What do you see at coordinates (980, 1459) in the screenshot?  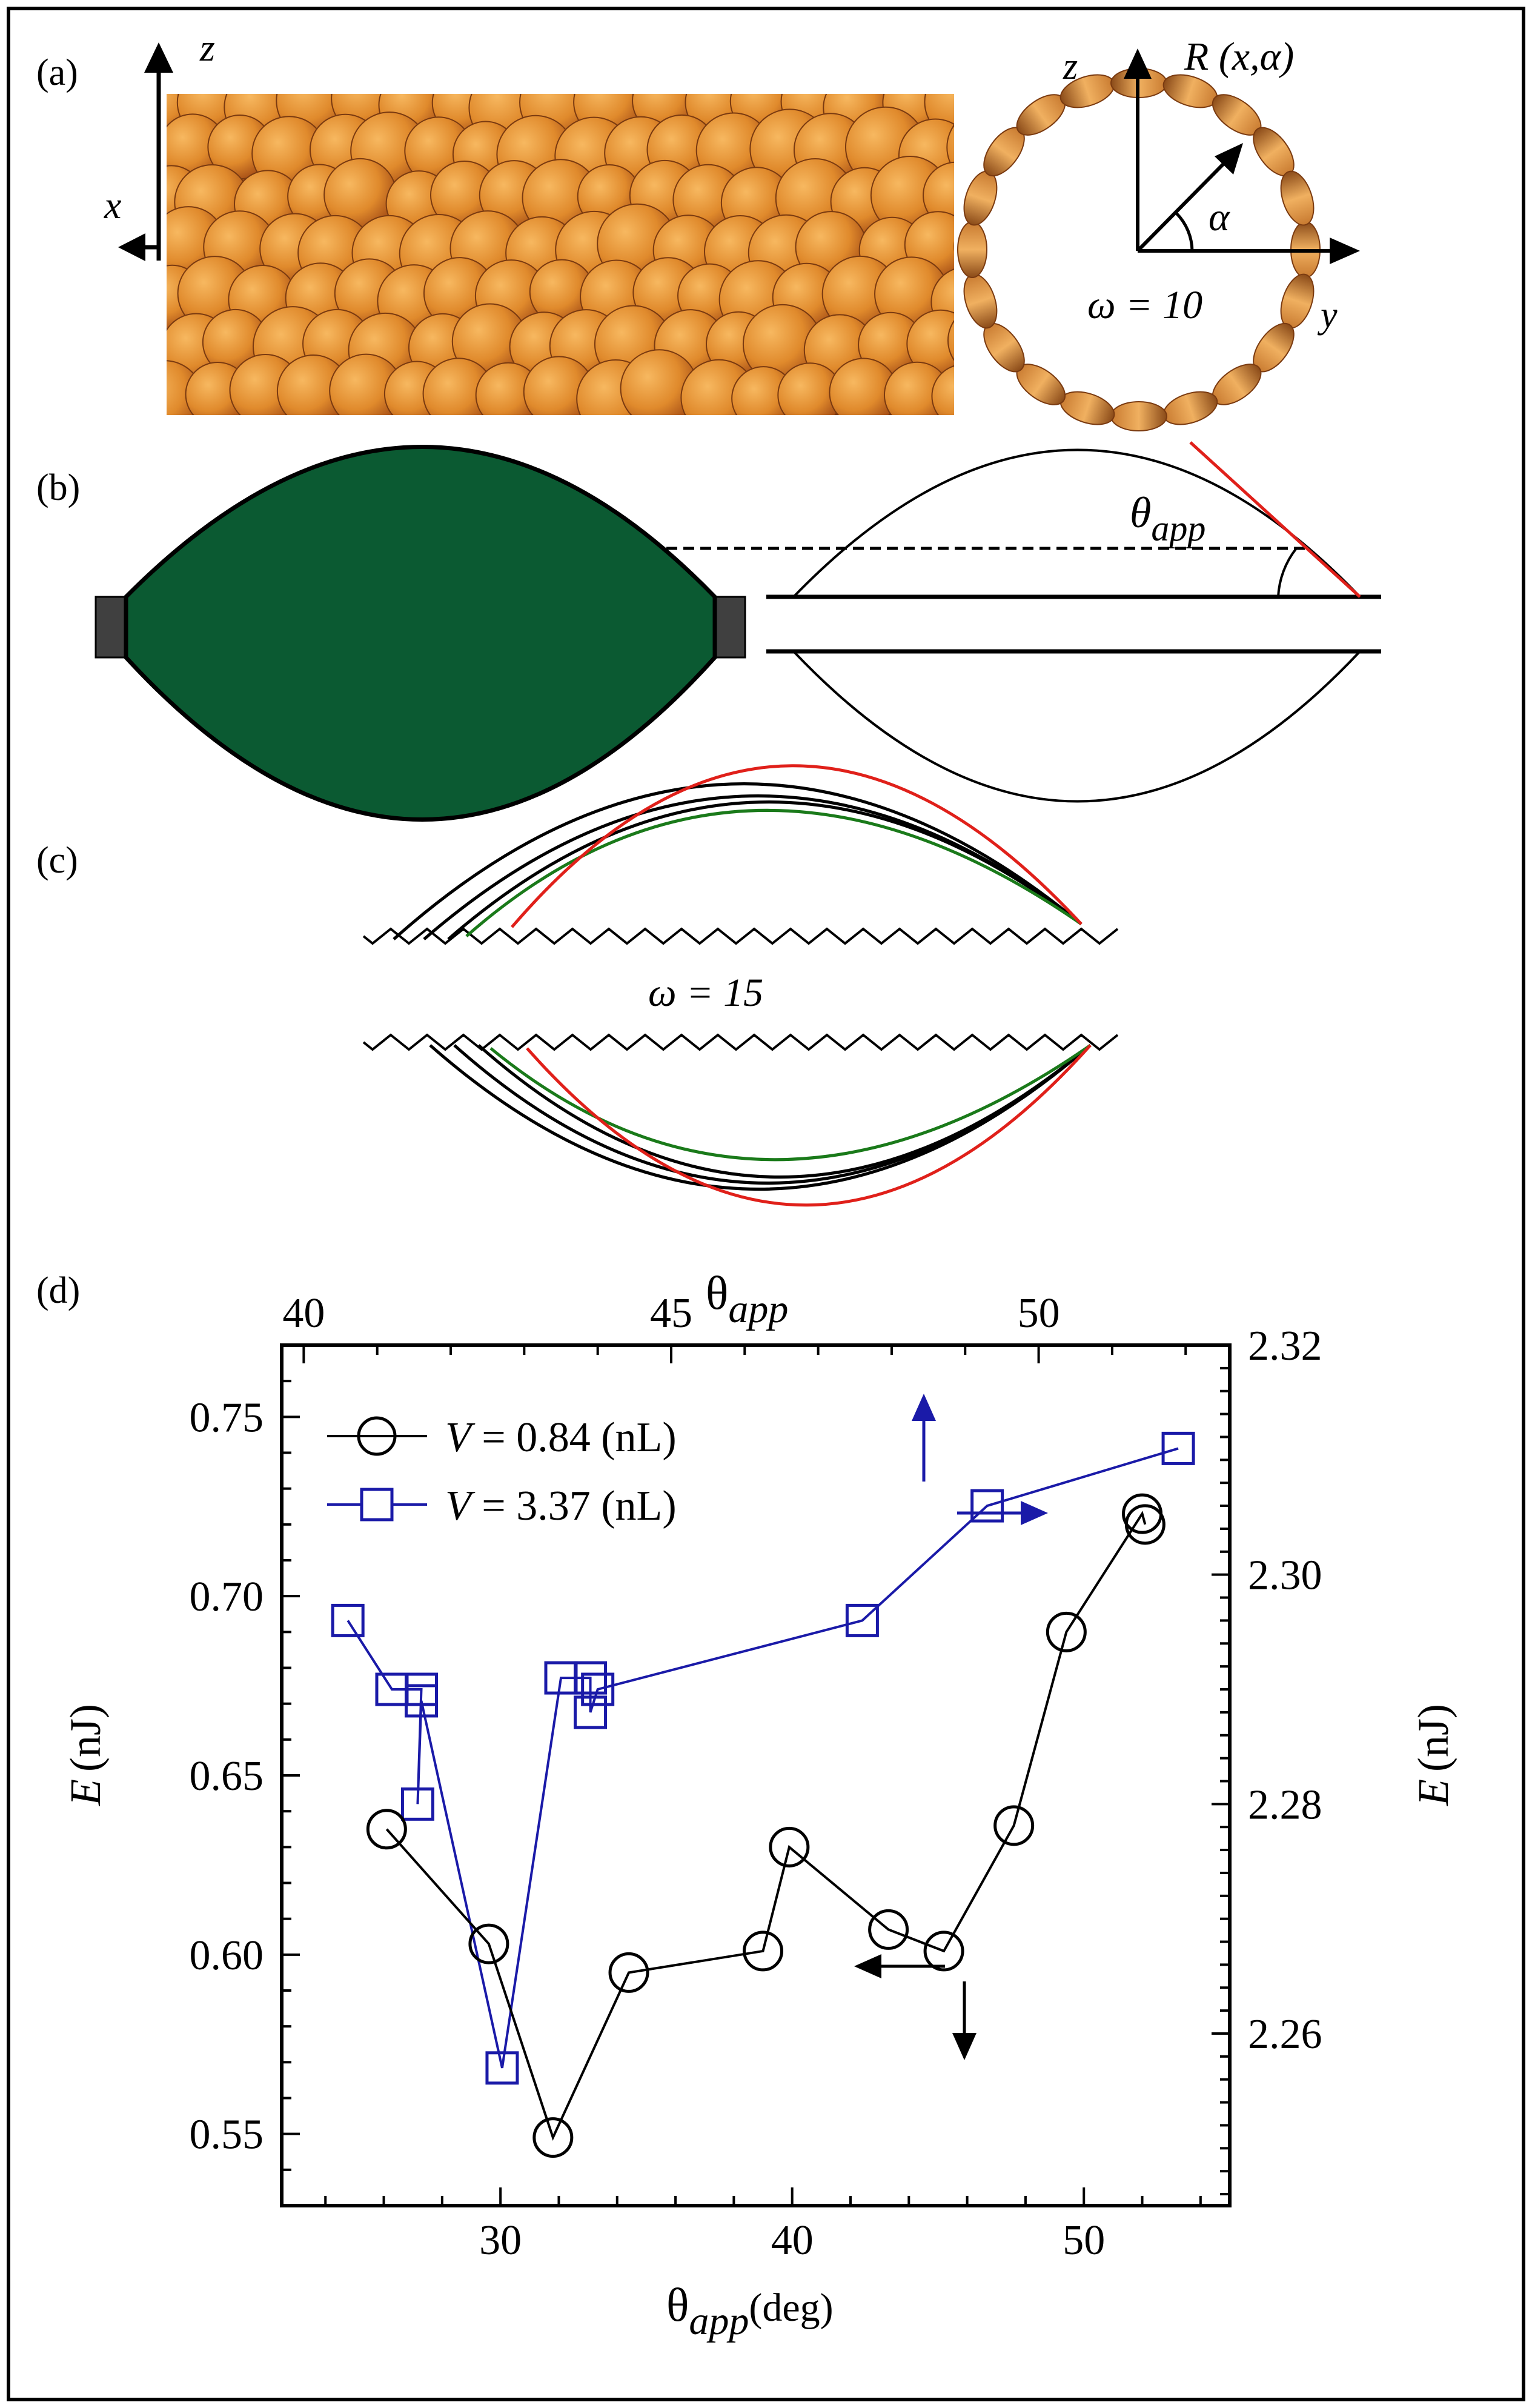 I see `blue-axis-arrows` at bounding box center [980, 1459].